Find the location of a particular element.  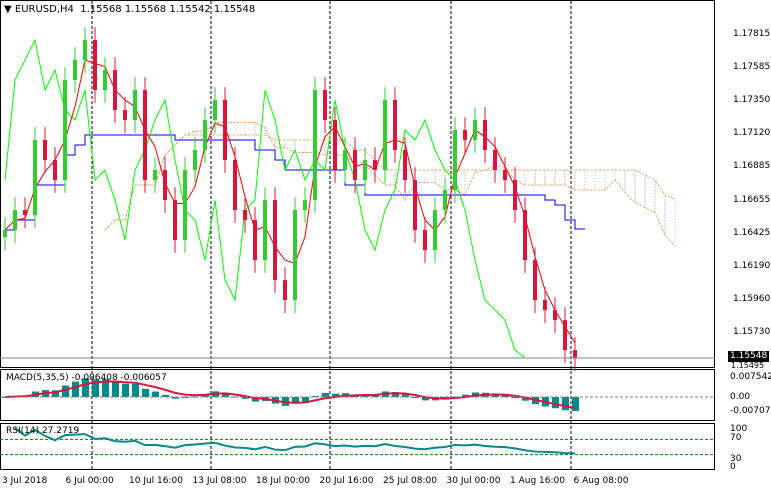

rsi-line is located at coordinates (295, 441).